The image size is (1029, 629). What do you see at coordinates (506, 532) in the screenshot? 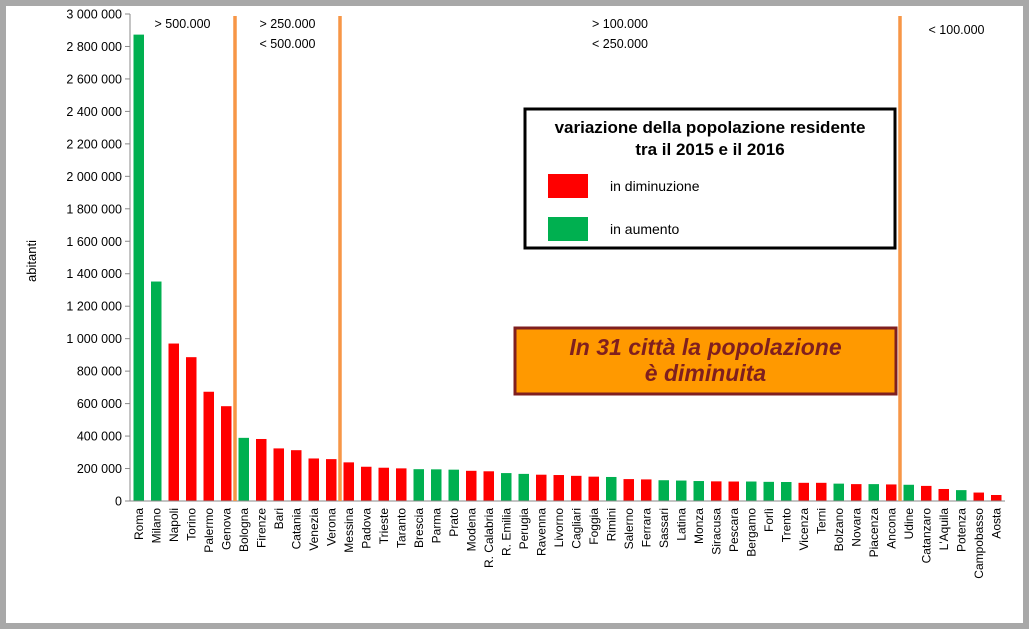
I see `x-tick-label: R. Emilia` at bounding box center [506, 532].